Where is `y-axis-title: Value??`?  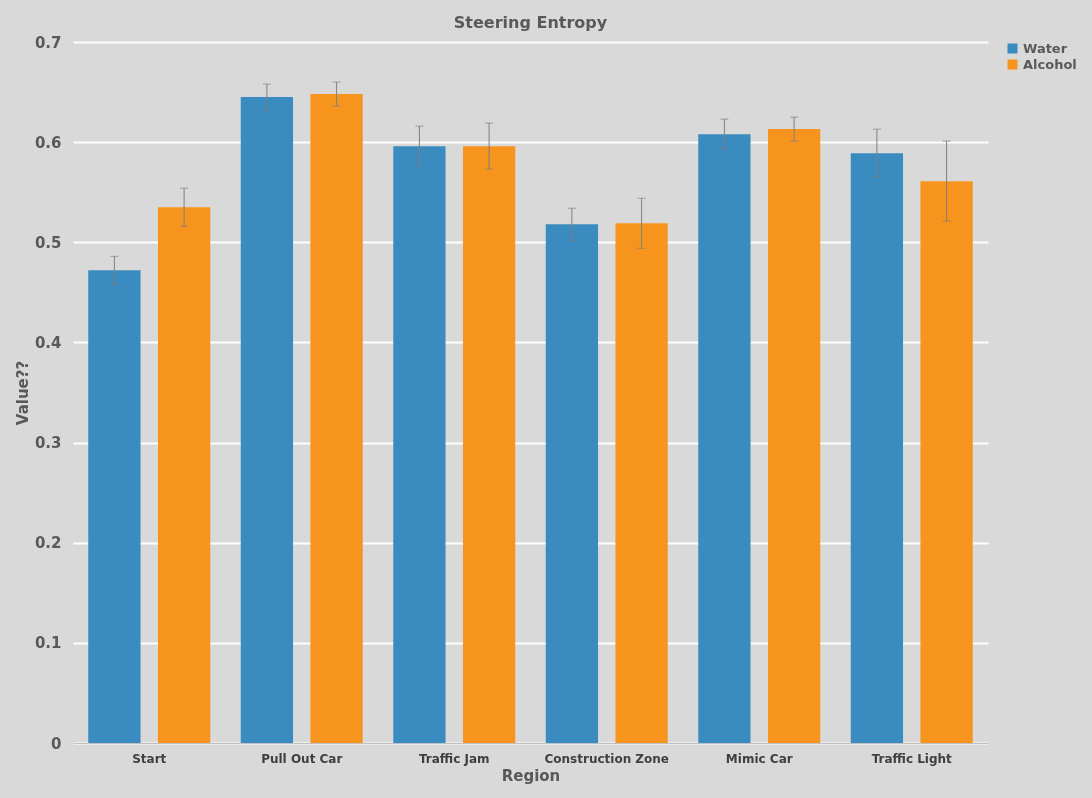 y-axis-title: Value?? is located at coordinates (22, 393).